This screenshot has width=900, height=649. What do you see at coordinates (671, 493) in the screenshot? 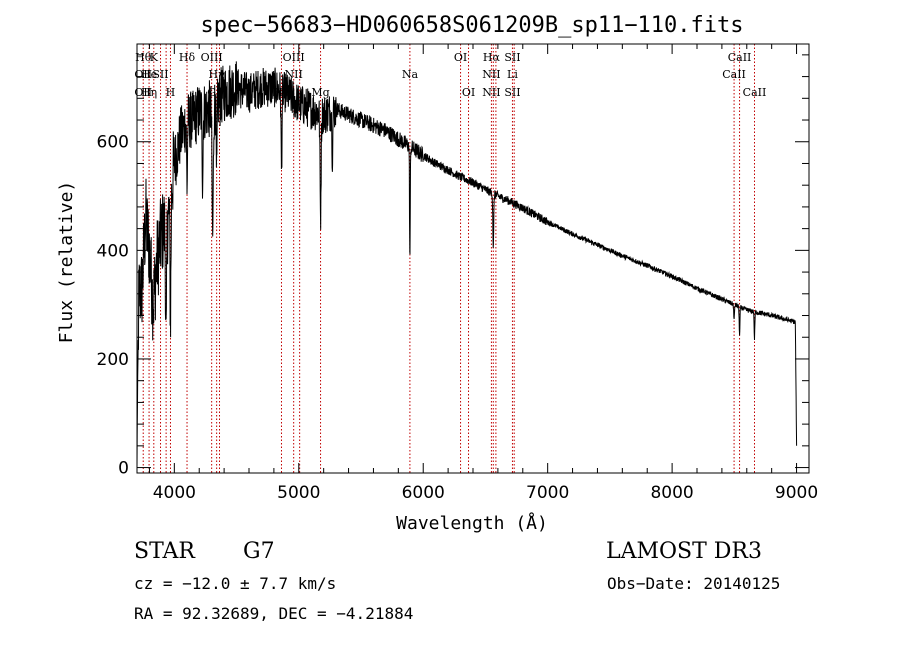
I see `x-tick-label: 8000` at bounding box center [671, 493].